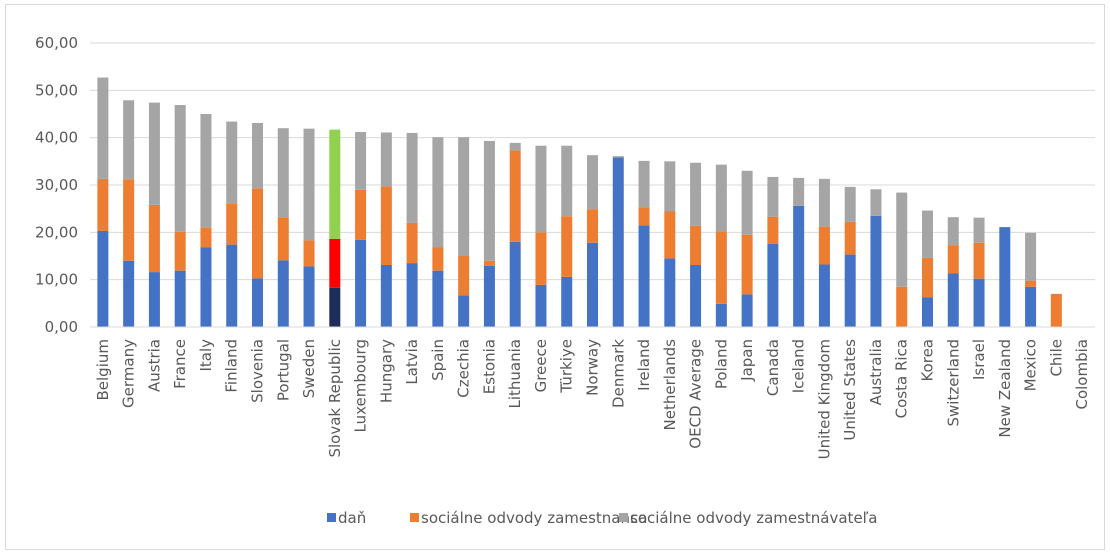 The height and width of the screenshot is (555, 1110). I want to click on x-tick-label: Lithuania, so click(515, 373).